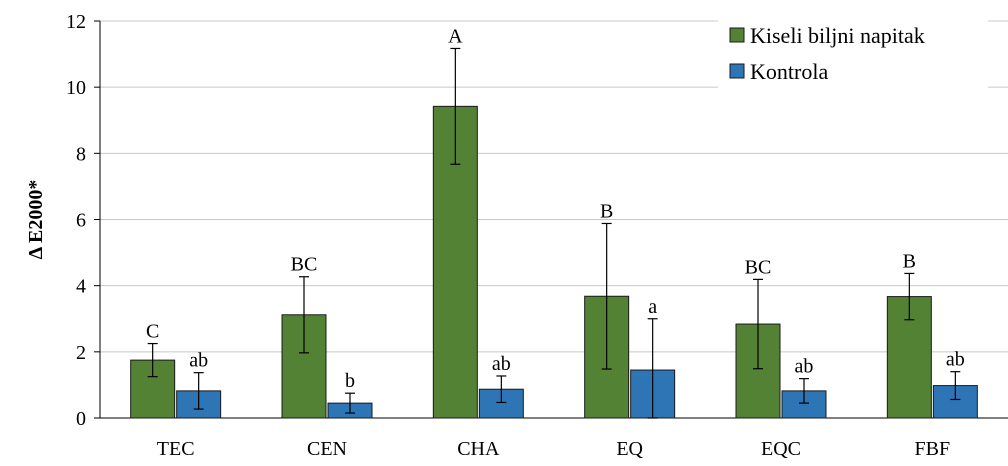 The image size is (1008, 466). Describe the element at coordinates (781, 449) in the screenshot. I see `x-tick-label: EQC` at that location.